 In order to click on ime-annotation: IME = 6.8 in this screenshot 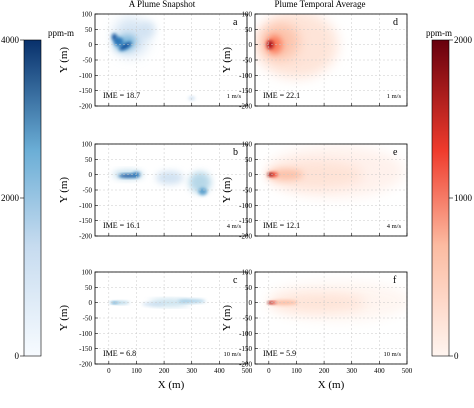, I will do `click(119, 353)`.